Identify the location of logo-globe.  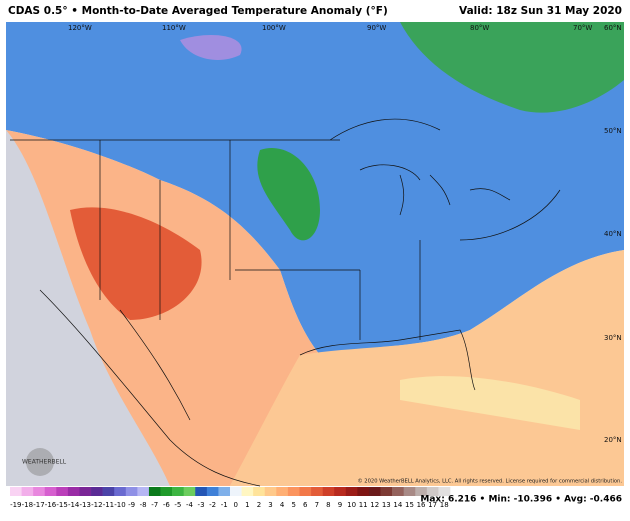
(40, 462).